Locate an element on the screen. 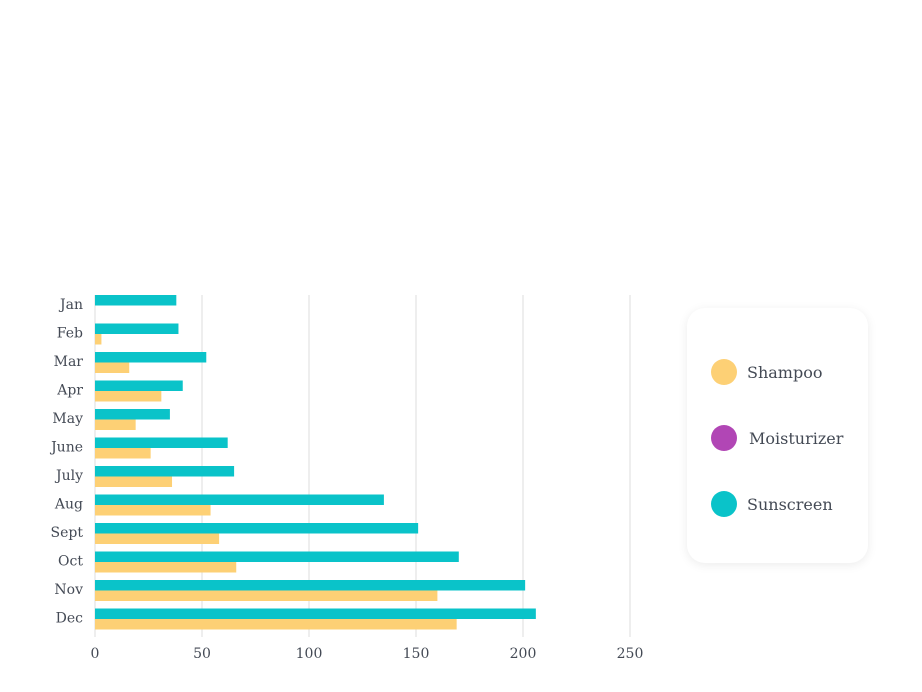 The height and width of the screenshot is (692, 922). x-tick-label: 150 is located at coordinates (416, 654).